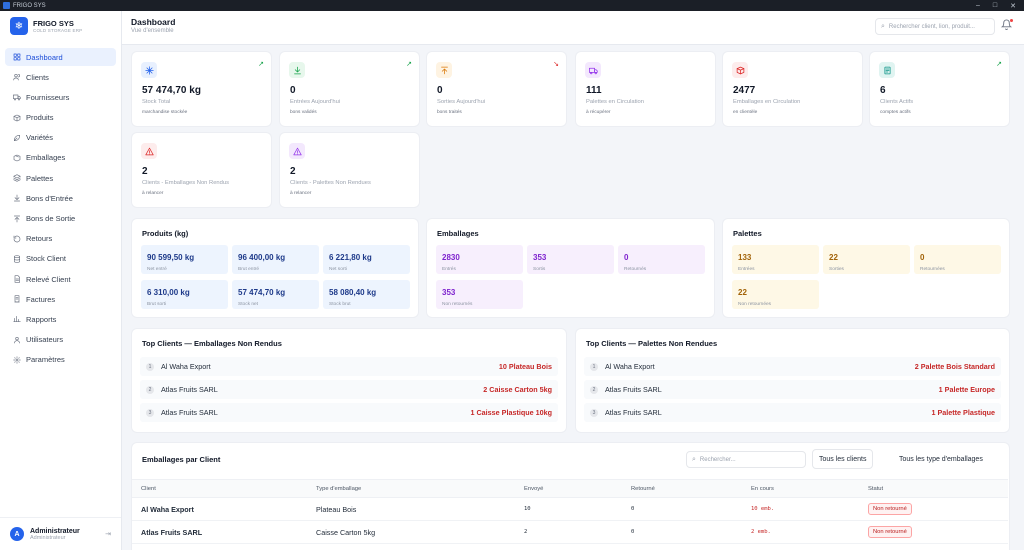 The height and width of the screenshot is (550, 1024). I want to click on sidebar-item-parametres: Paramètres, so click(60, 360).